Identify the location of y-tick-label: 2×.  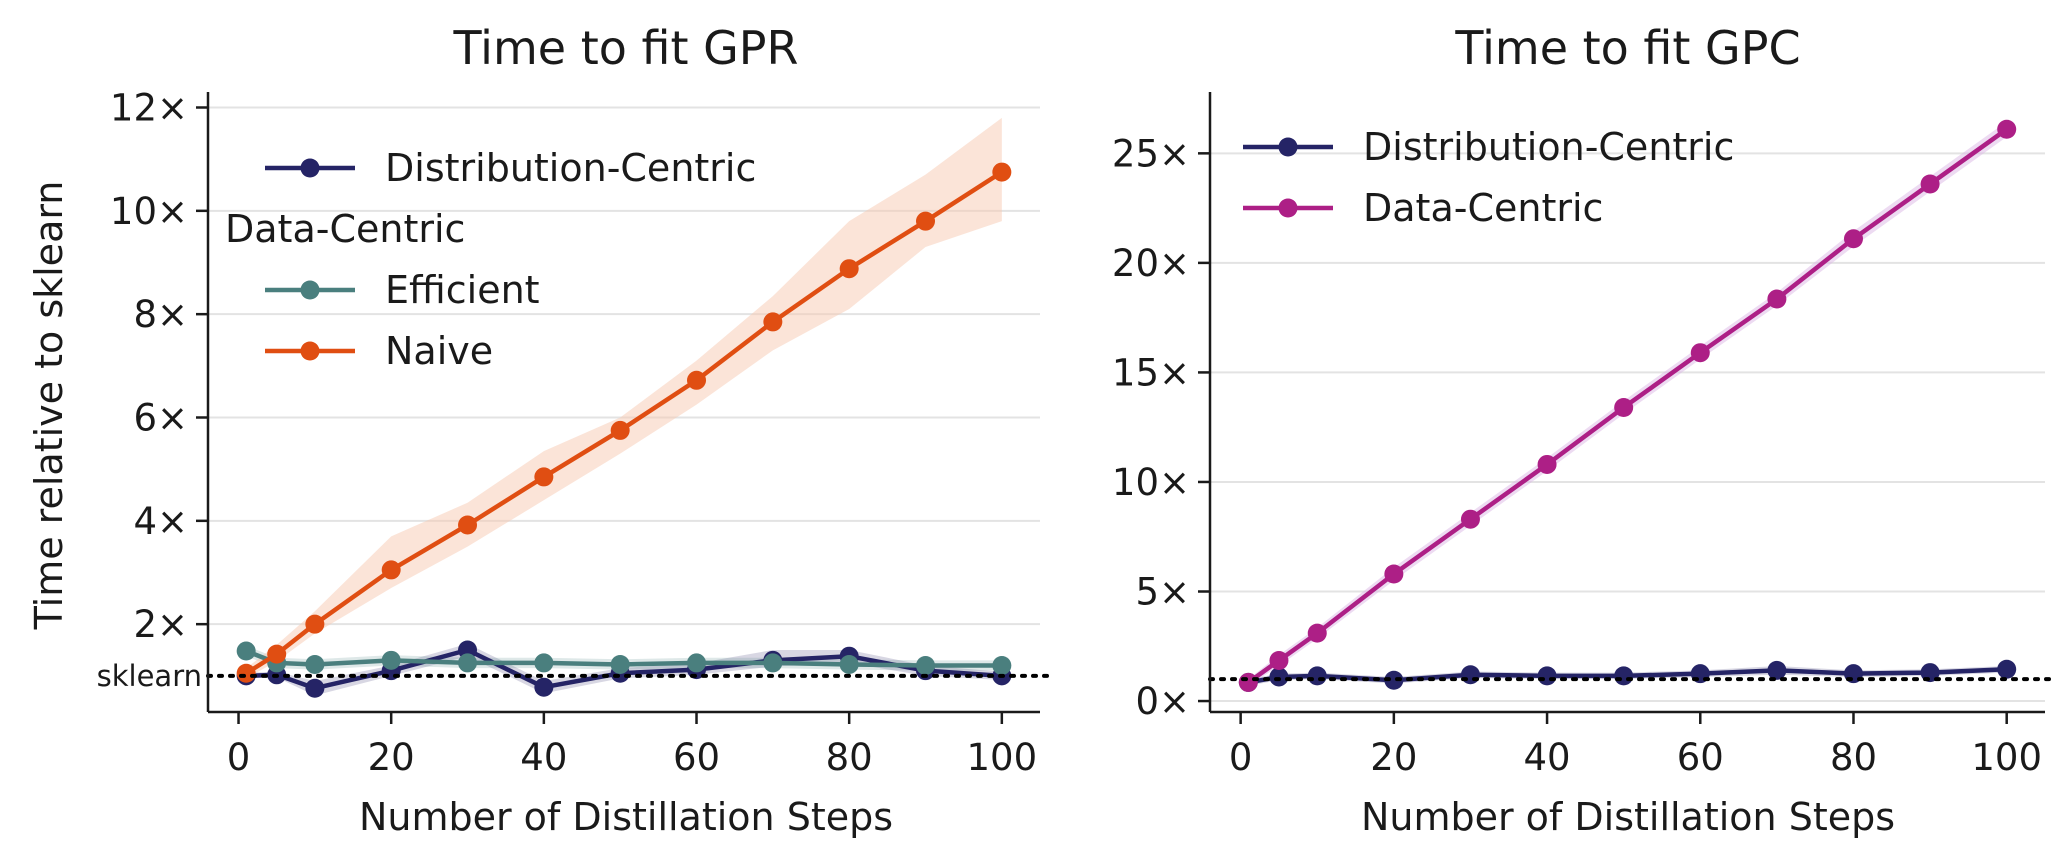
(160, 624).